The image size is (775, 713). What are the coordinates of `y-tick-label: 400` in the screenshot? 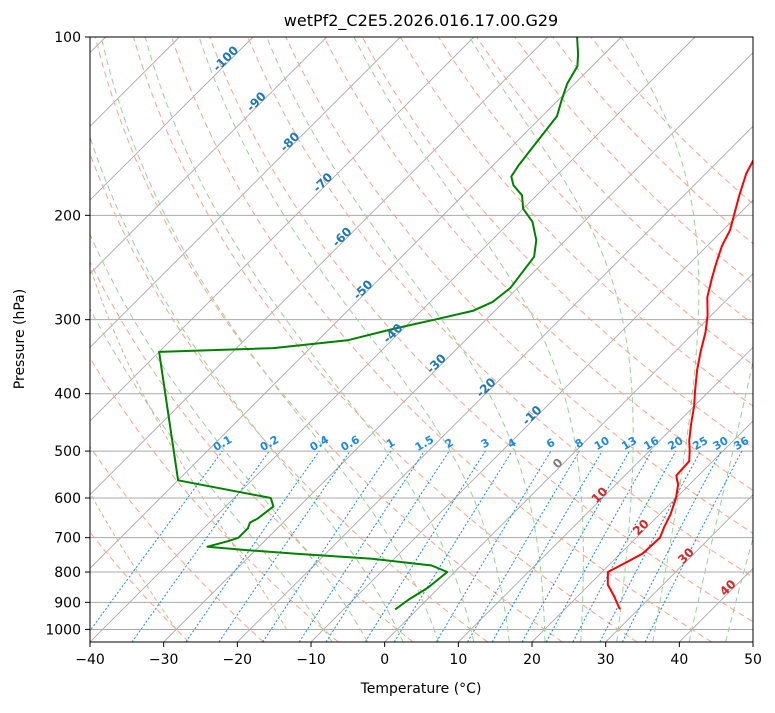 It's located at (67, 395).